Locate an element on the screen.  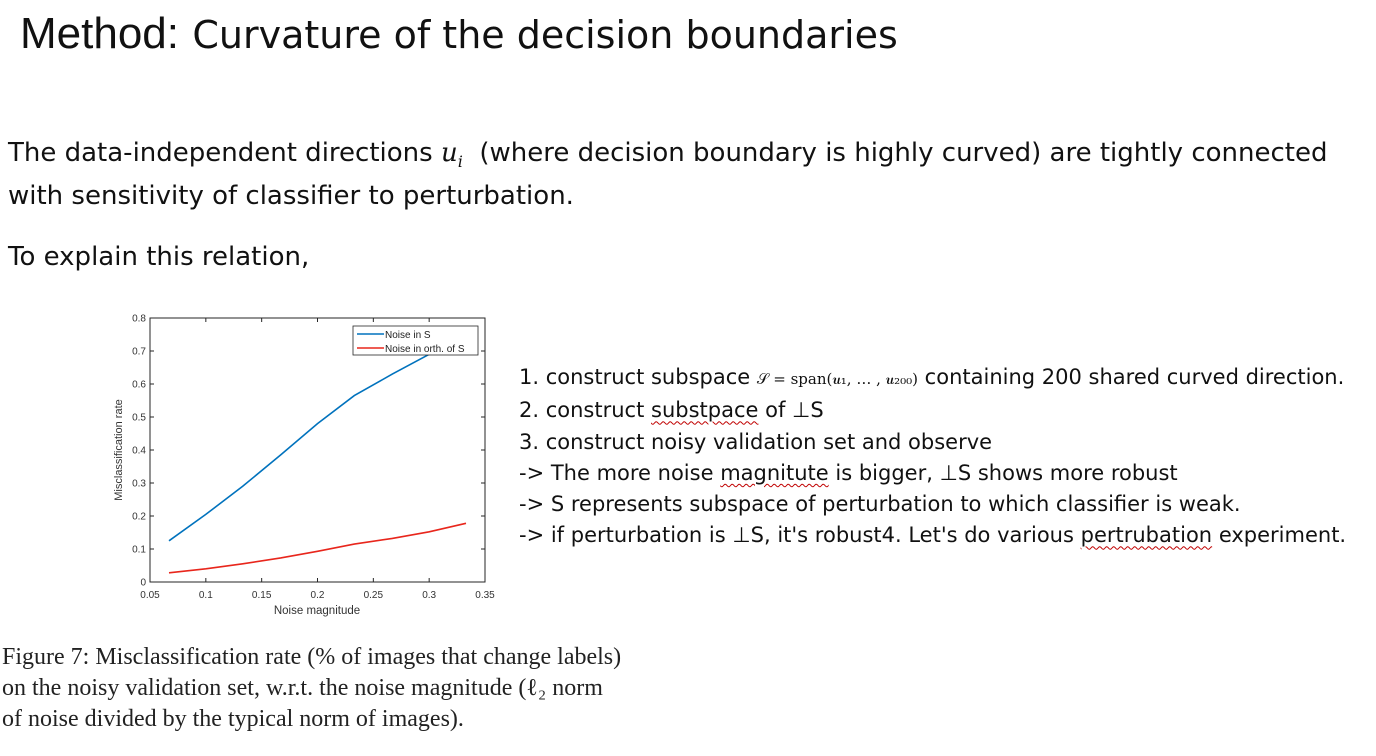
subspace-formula: 𝒮 = span(𝒖₁, … , 𝒖₂₀₀) is located at coordinates (837, 379).